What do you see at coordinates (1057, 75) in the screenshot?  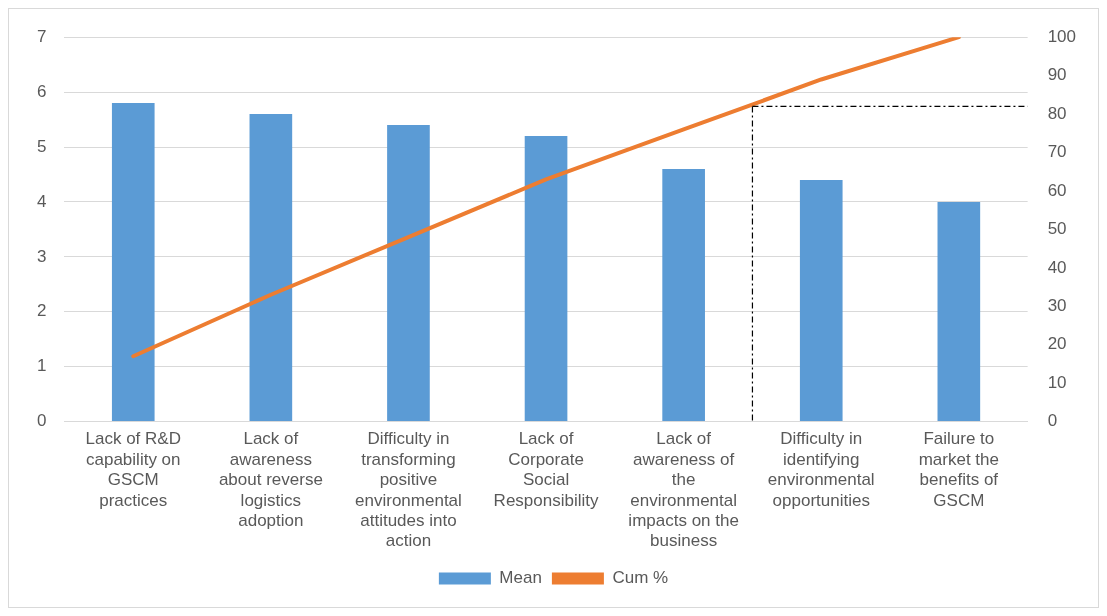 I see `y2-tick-label: 90` at bounding box center [1057, 75].